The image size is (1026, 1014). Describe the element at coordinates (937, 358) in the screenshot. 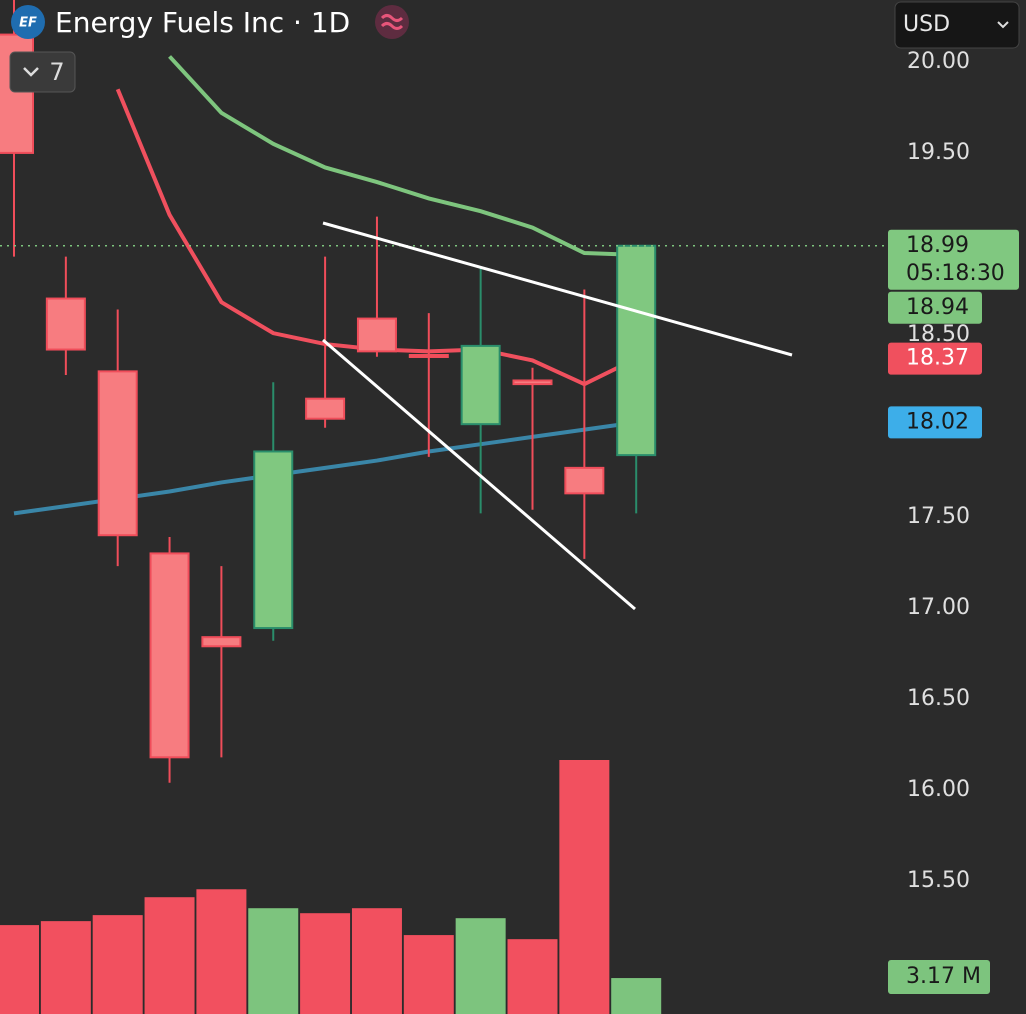

I see `price-badge-label: 18.37` at that location.